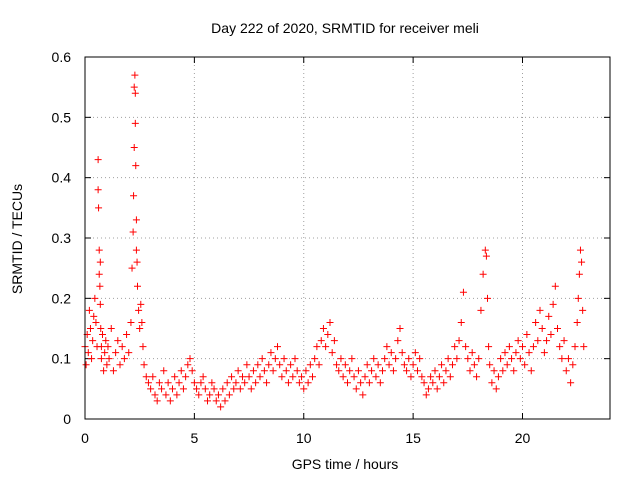 The width and height of the screenshot is (640, 480). I want to click on y-tick-label: 0.6, so click(62, 57).